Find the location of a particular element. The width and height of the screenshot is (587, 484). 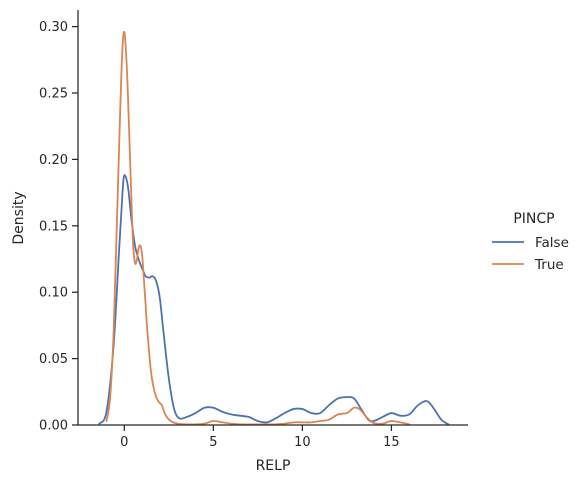

legend-label-false: False is located at coordinates (552, 243).